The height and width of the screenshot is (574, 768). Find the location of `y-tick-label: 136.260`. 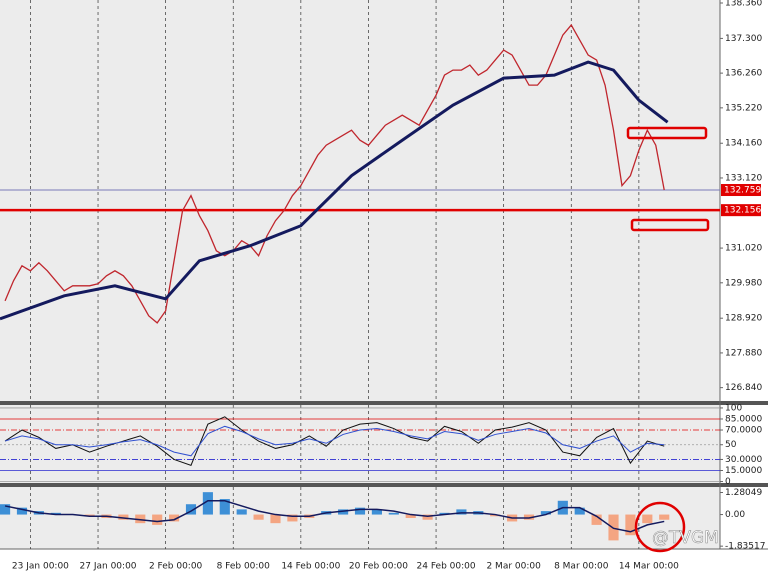

y-tick-label: 136.260 is located at coordinates (743, 74).